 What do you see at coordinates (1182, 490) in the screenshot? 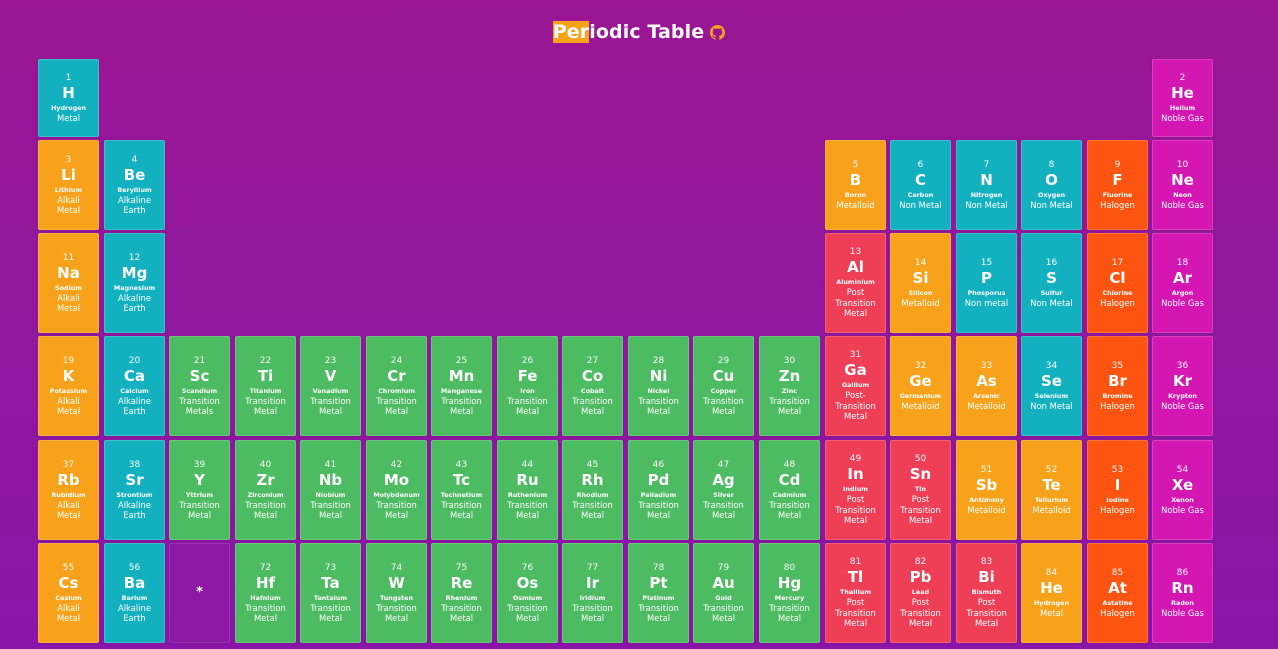
I see `element-xe-54: 54 Xe Xenon Noble Gas` at bounding box center [1182, 490].